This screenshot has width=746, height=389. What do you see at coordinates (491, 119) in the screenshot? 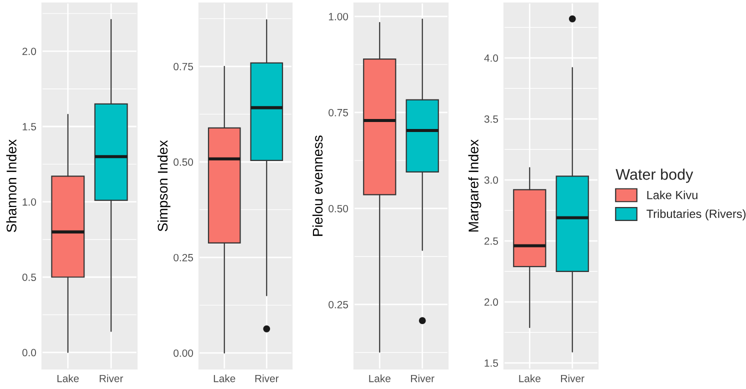
I see `y-tick-label: 3.5` at bounding box center [491, 119].